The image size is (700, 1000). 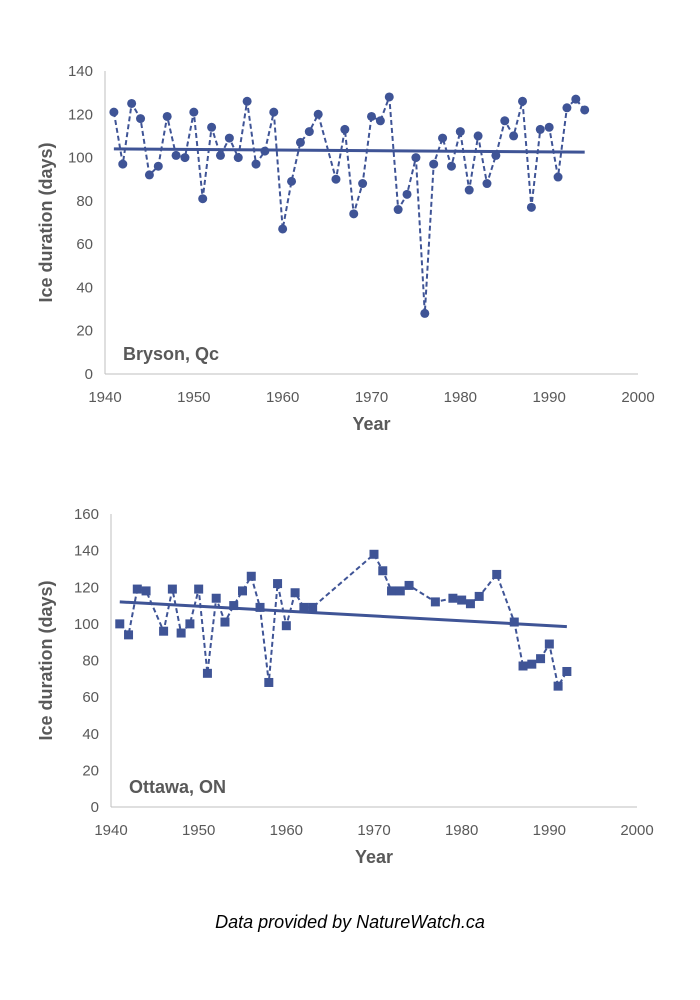 What do you see at coordinates (95, 807) in the screenshot?
I see `y-tick-label: 0` at bounding box center [95, 807].